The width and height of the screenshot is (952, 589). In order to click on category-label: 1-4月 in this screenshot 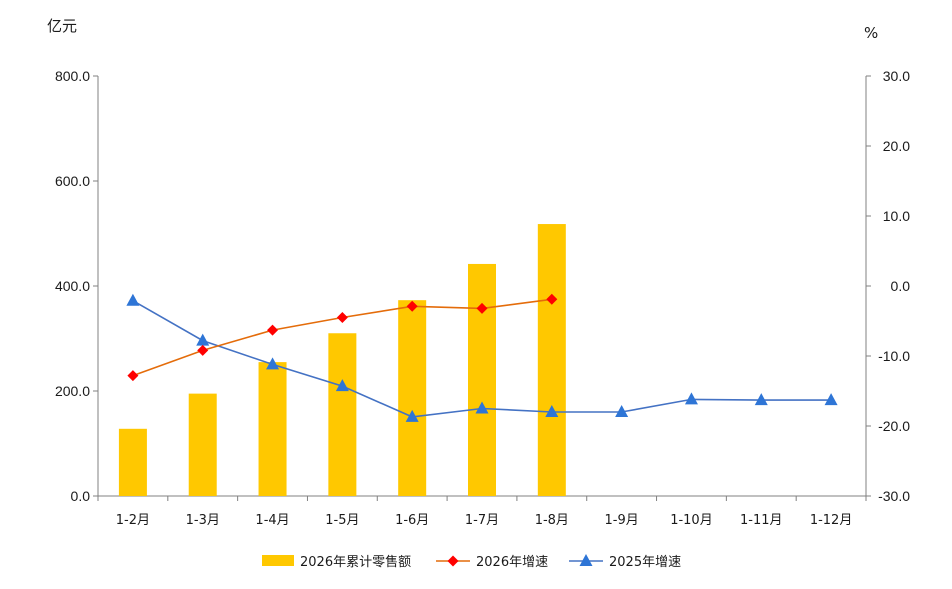, I will do `click(272, 520)`.